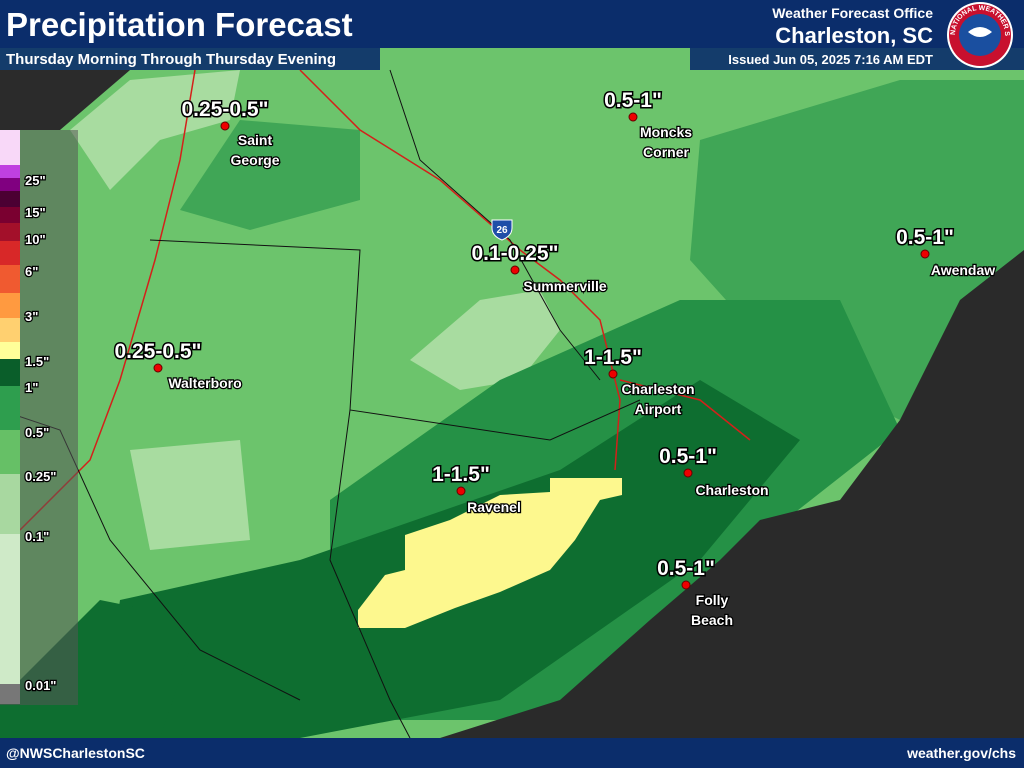  I want to click on heavy-area, so click(490, 553).